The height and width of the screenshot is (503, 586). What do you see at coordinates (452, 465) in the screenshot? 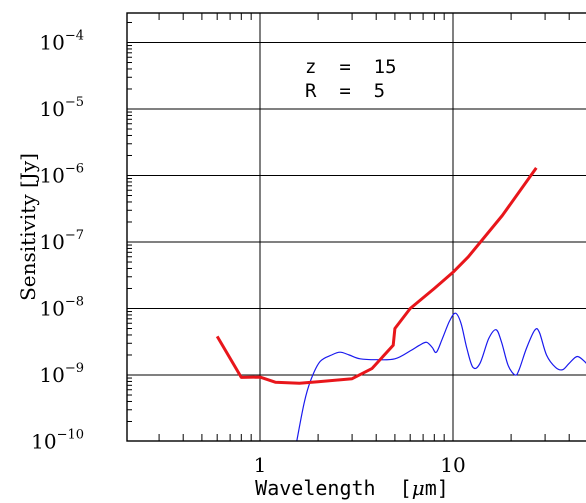
I see `x-tick-label: 10` at bounding box center [452, 465].